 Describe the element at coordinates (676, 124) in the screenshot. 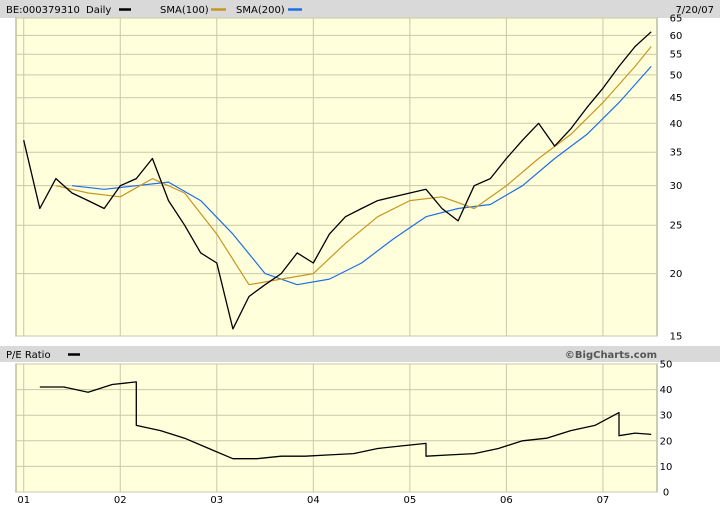

I see `price-y-tick-label: 40` at that location.